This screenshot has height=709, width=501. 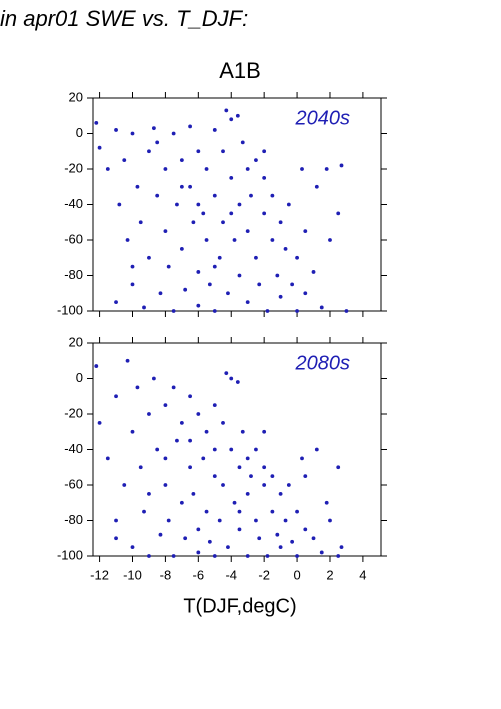 What do you see at coordinates (239, 606) in the screenshot?
I see `x-axis-label: T(DJF,degC)` at bounding box center [239, 606].